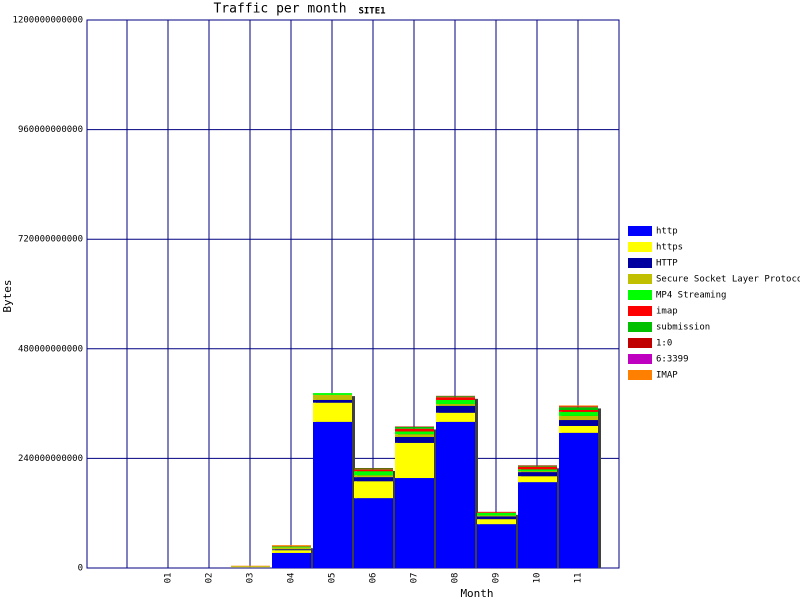 The height and width of the screenshot is (600, 800). What do you see at coordinates (476, 593) in the screenshot?
I see `x-axis-label: Month` at bounding box center [476, 593].